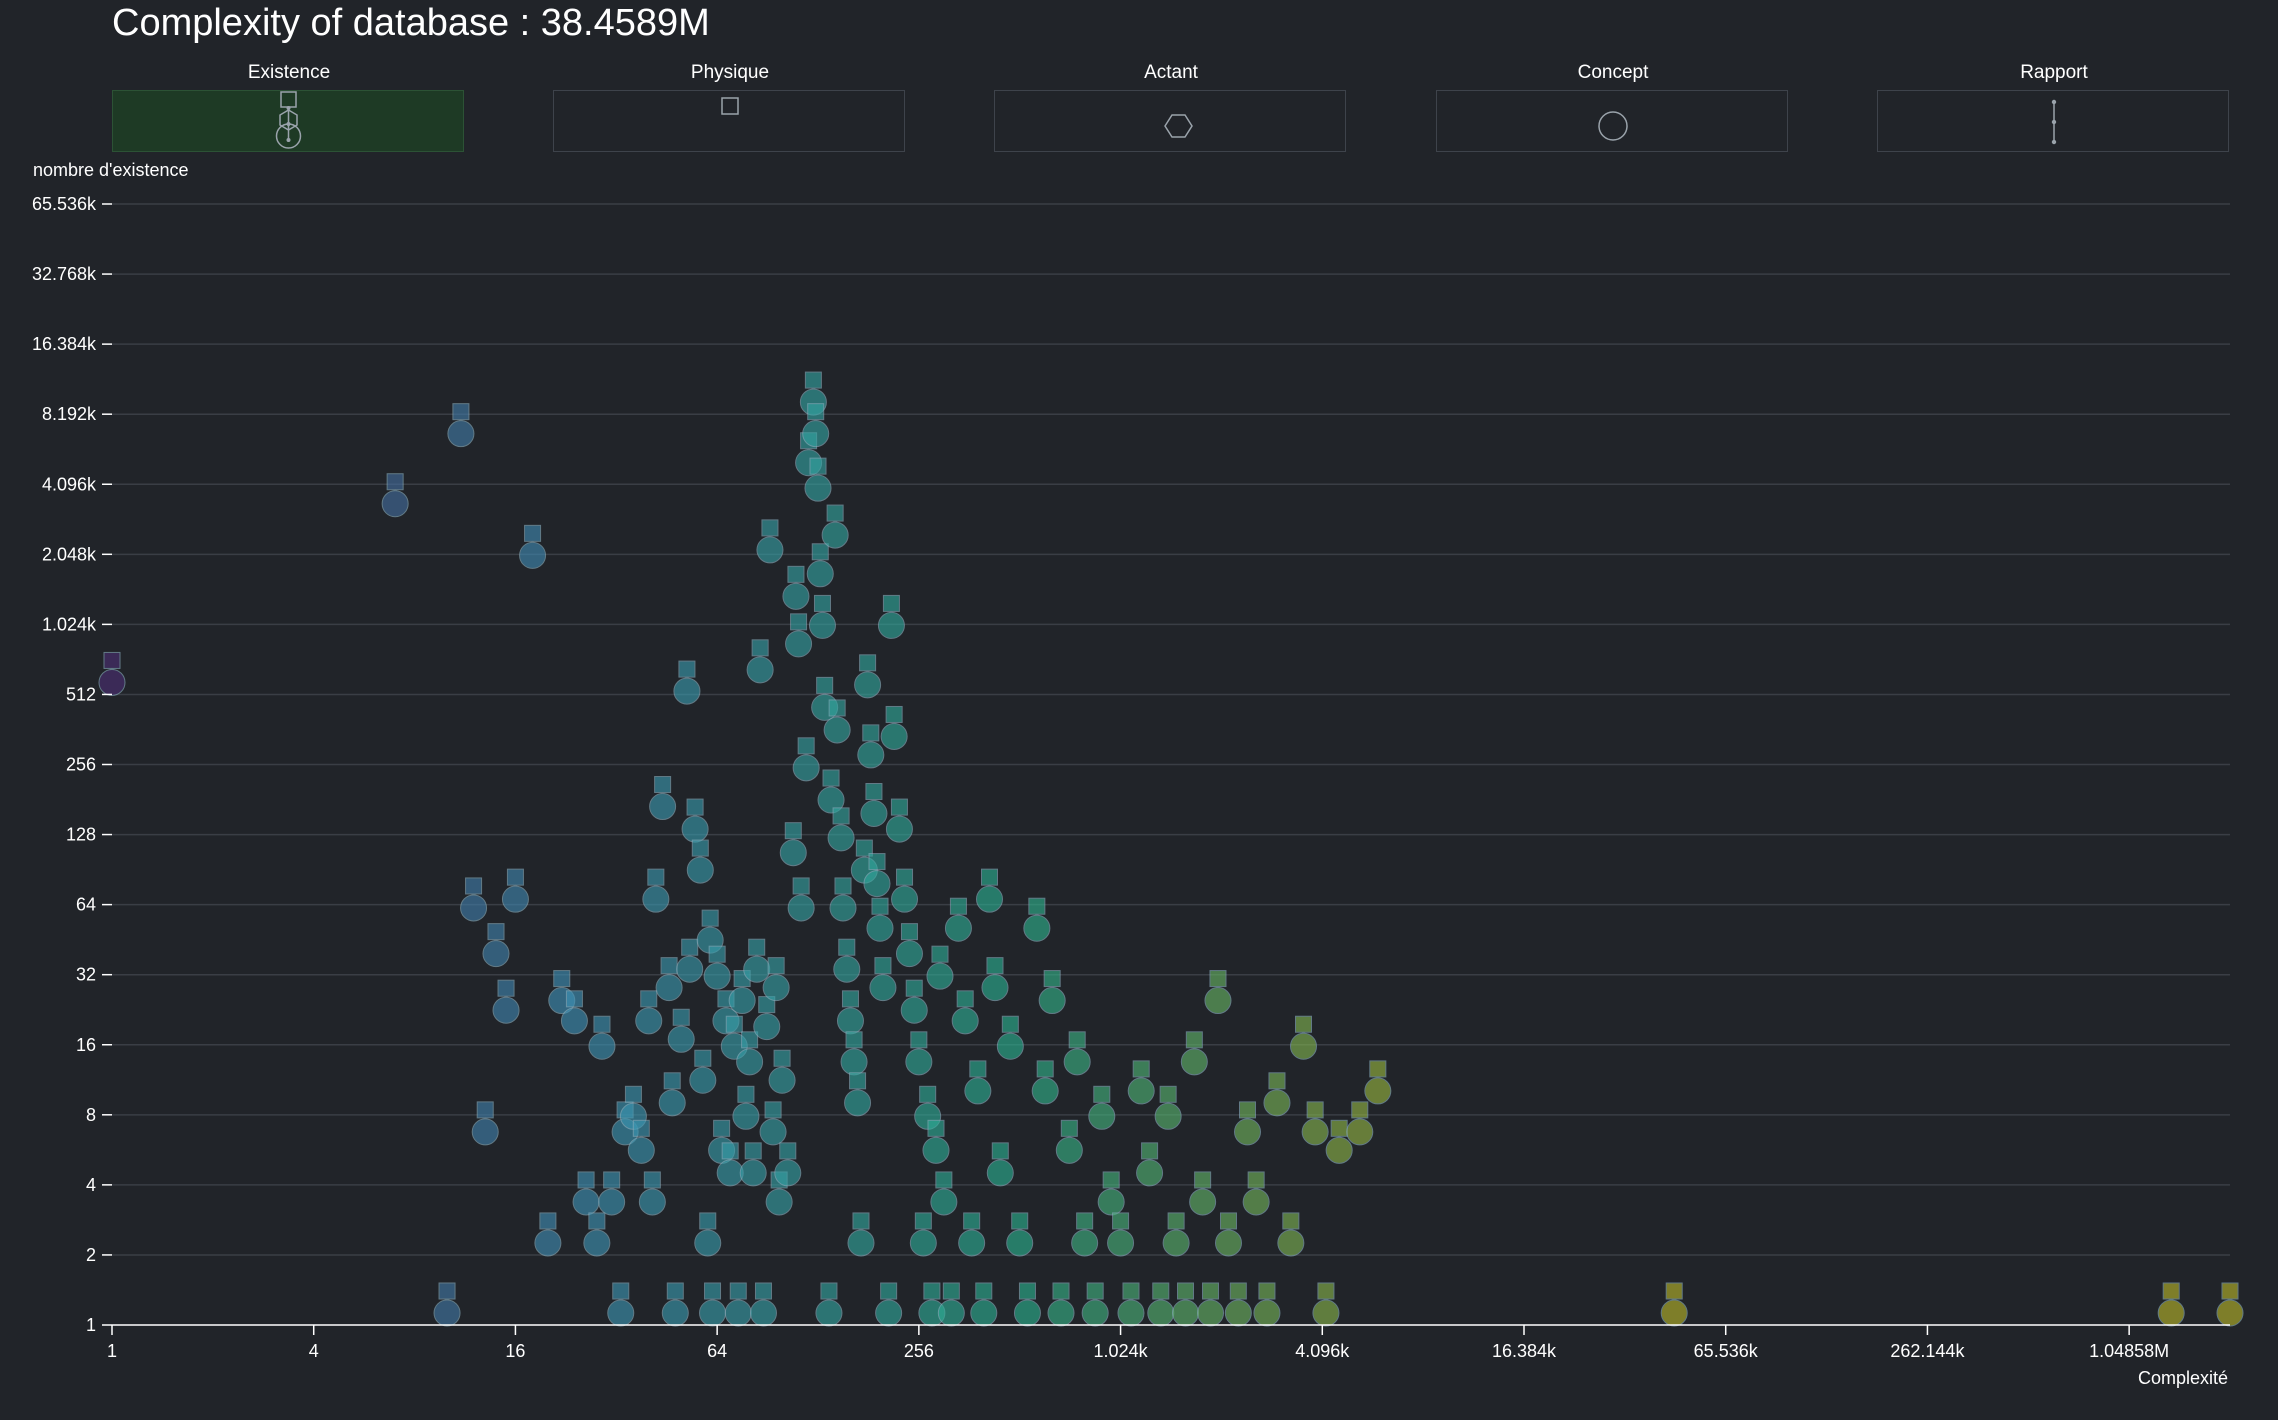 This screenshot has width=2278, height=1420. I want to click on tab-rapport: Rapport, so click(2054, 108).